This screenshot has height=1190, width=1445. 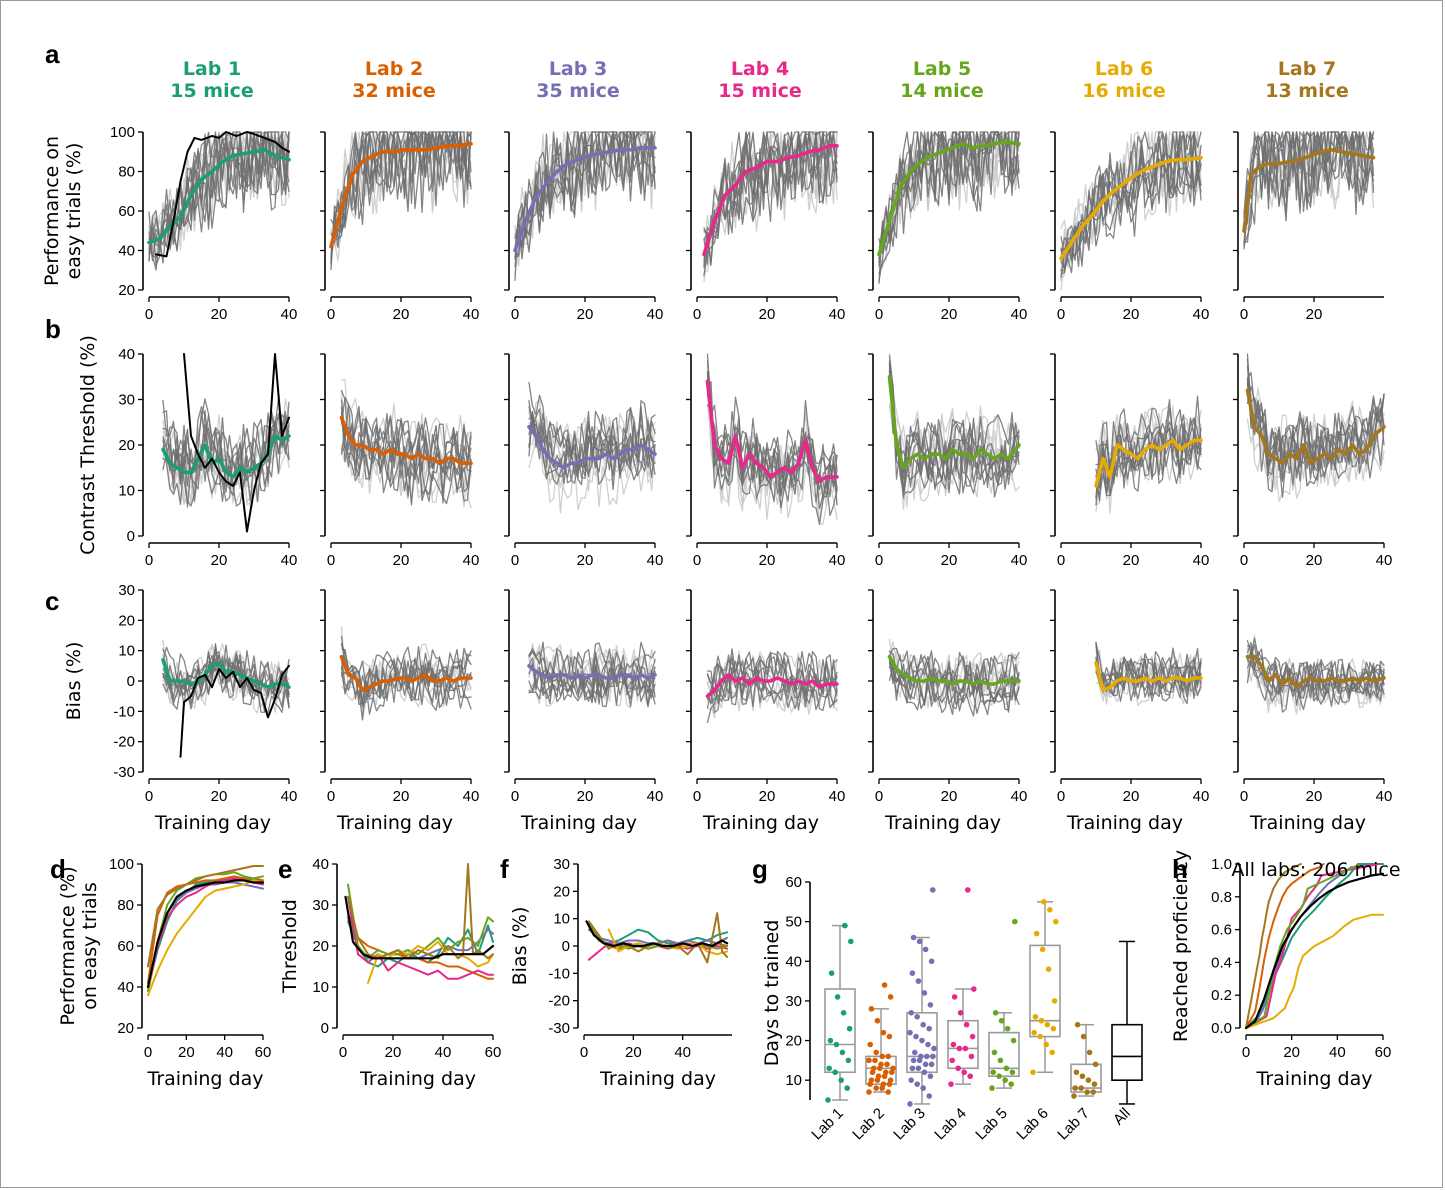 What do you see at coordinates (1307, 69) in the screenshot?
I see `lab-title-name: Lab 7` at bounding box center [1307, 69].